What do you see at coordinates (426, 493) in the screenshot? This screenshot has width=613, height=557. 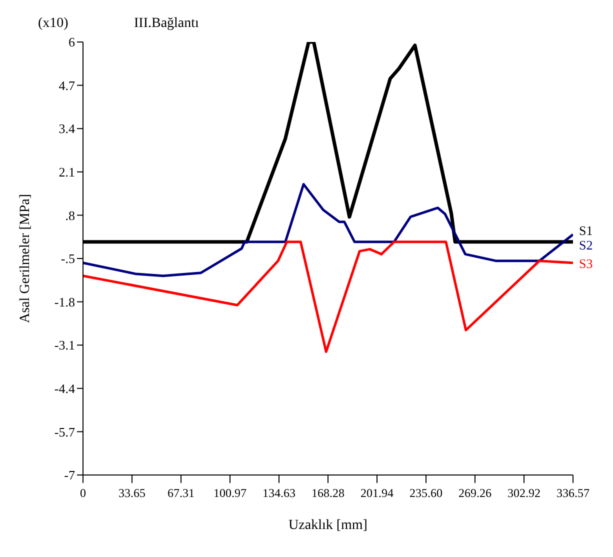 I see `x-tick-label: 235.60` at bounding box center [426, 493].